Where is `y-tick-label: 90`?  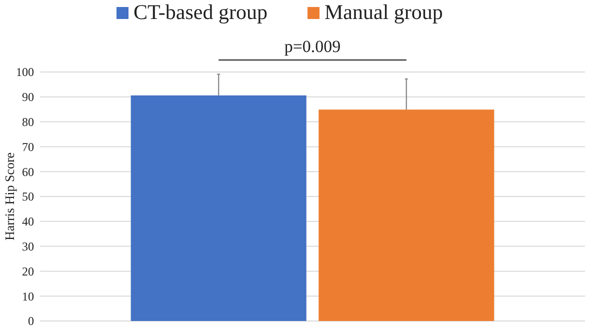 y-tick-label: 90 is located at coordinates (28, 97).